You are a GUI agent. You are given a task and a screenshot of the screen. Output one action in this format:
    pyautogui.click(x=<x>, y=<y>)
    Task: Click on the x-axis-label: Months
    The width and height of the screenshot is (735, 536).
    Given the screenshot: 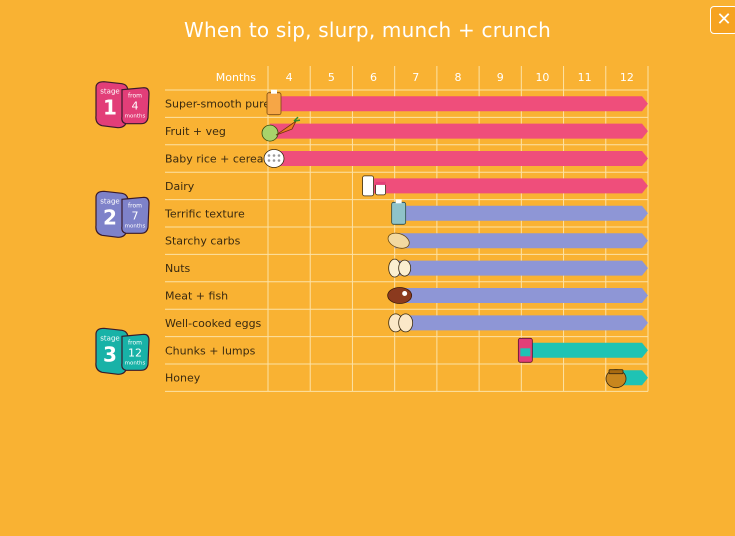 What is the action you would take?
    pyautogui.click(x=236, y=77)
    